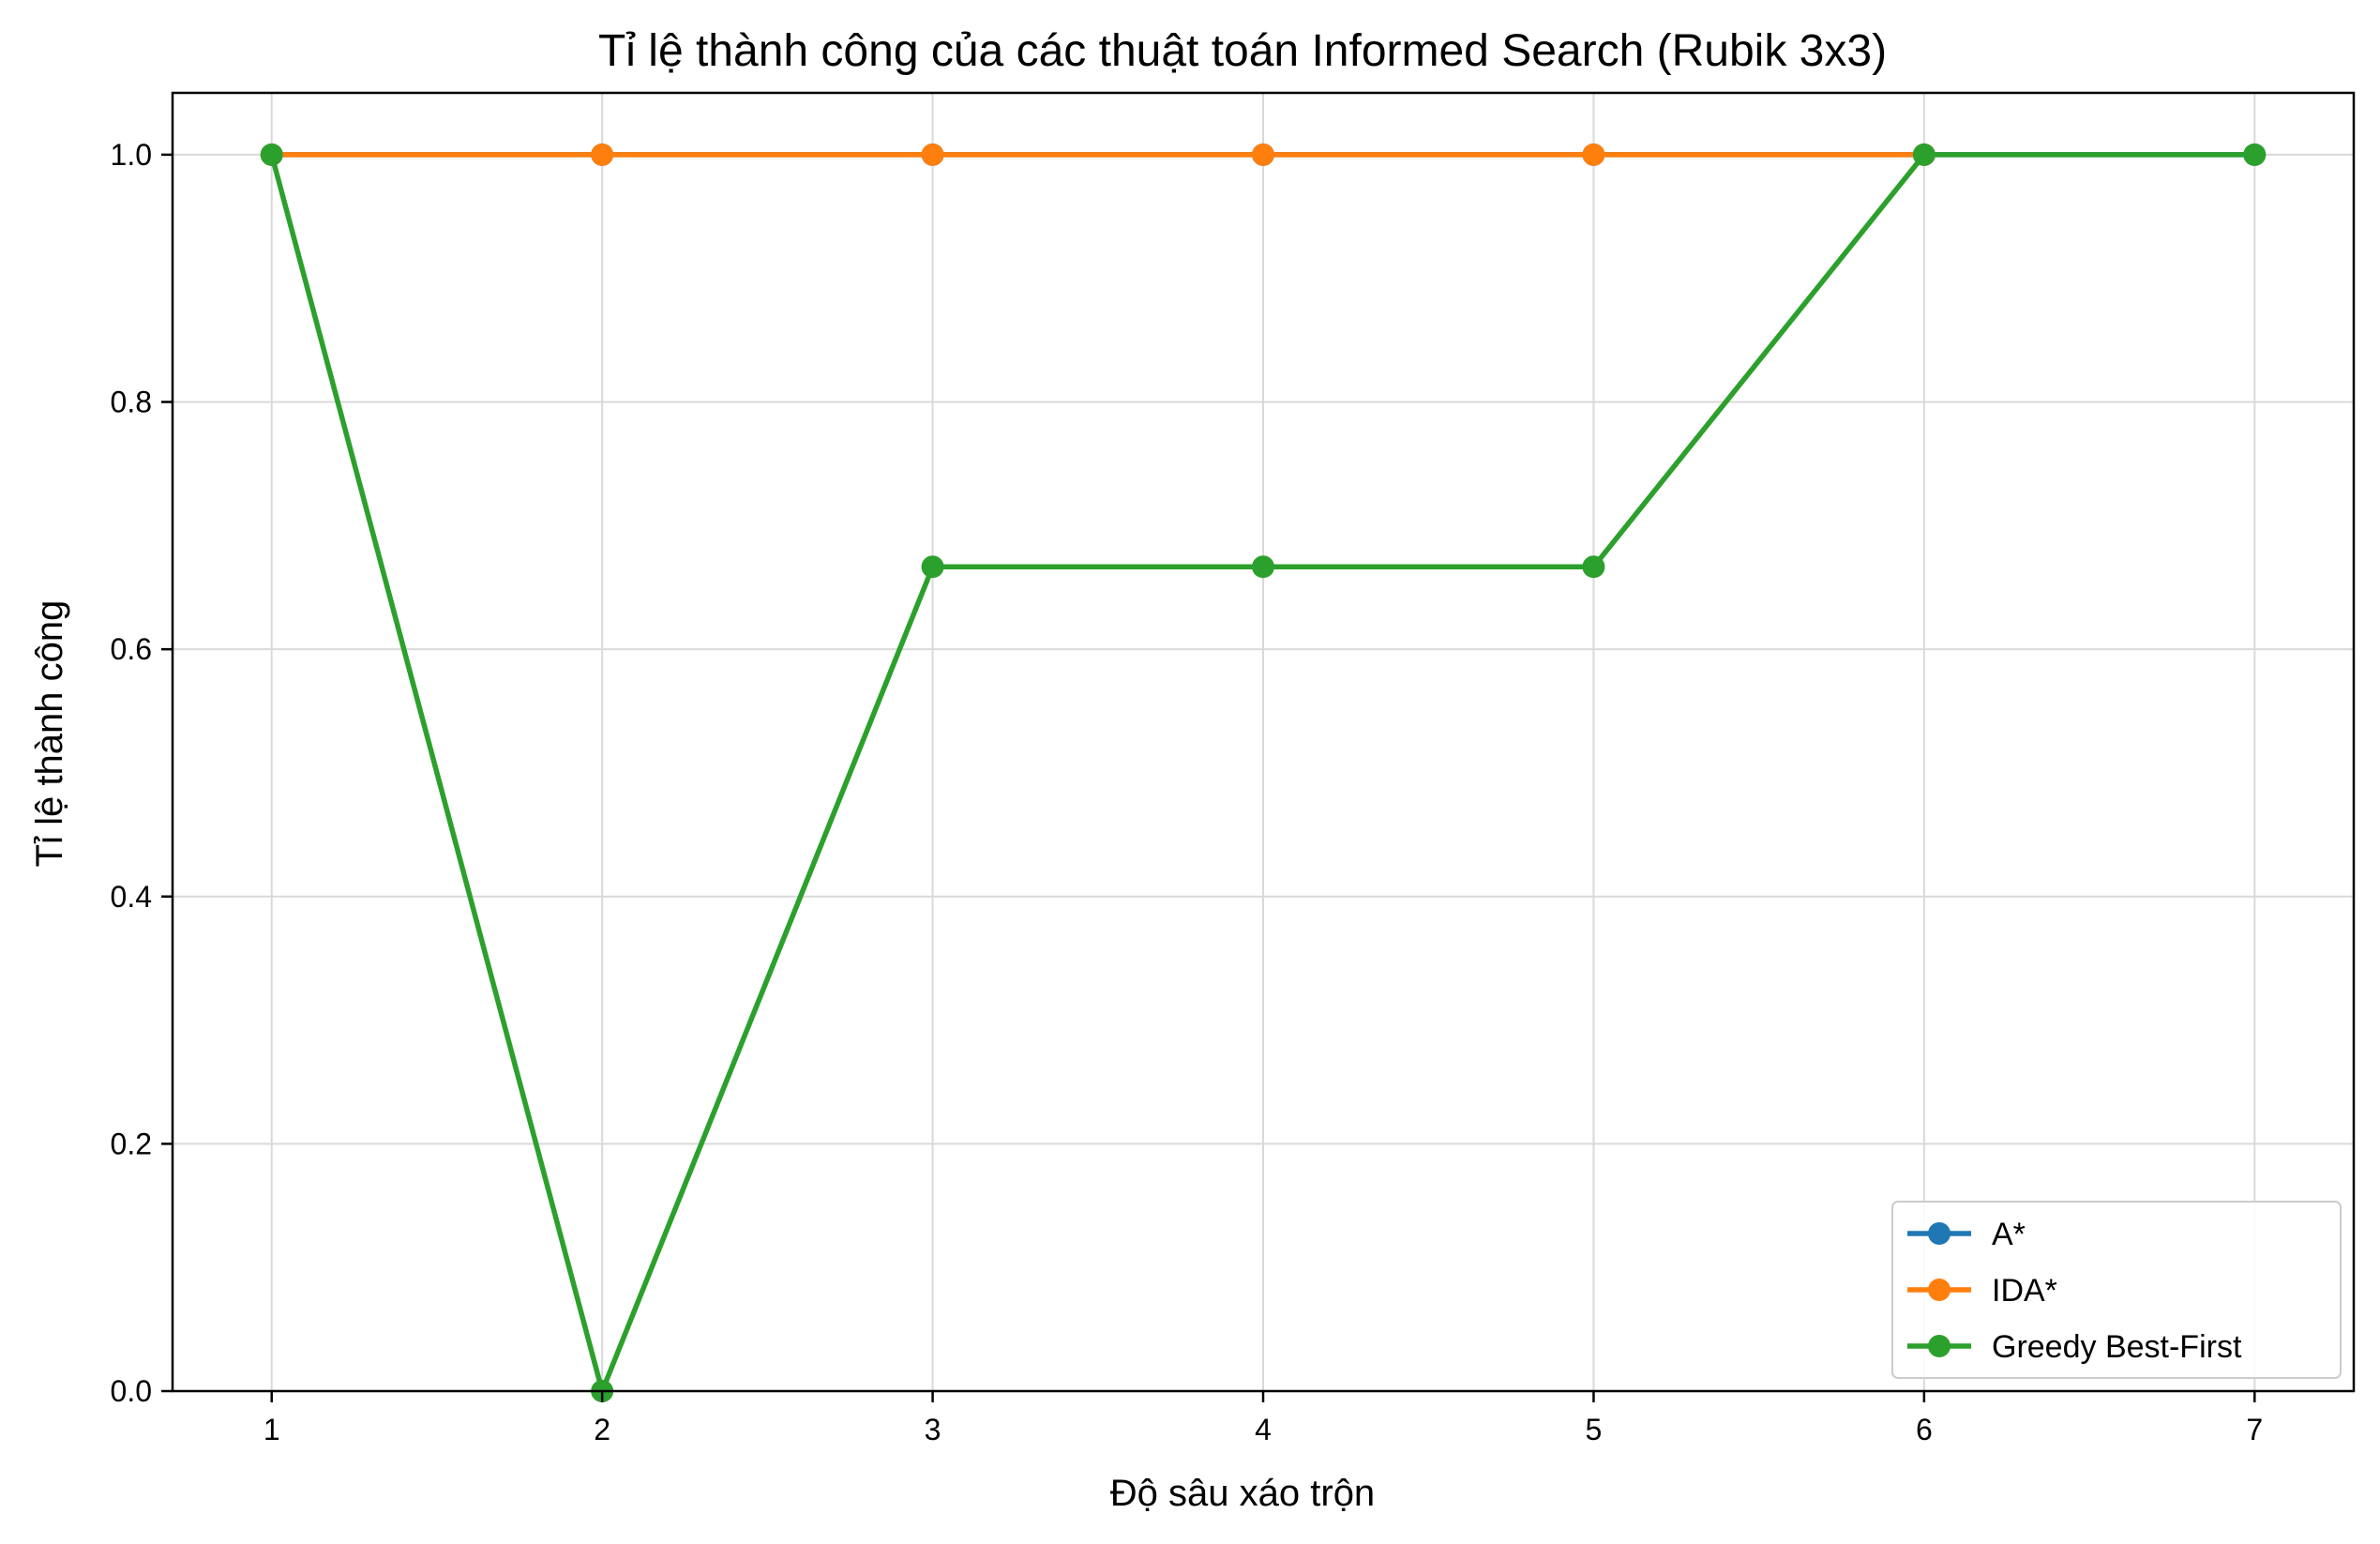  What do you see at coordinates (1924, 1429) in the screenshot?
I see `x-tick-label: 6` at bounding box center [1924, 1429].